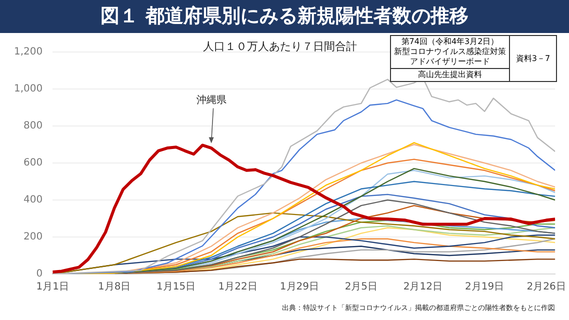 The height and width of the screenshot is (320, 569). I want to click on annotation: アドバイザリーボード, so click(450, 61).